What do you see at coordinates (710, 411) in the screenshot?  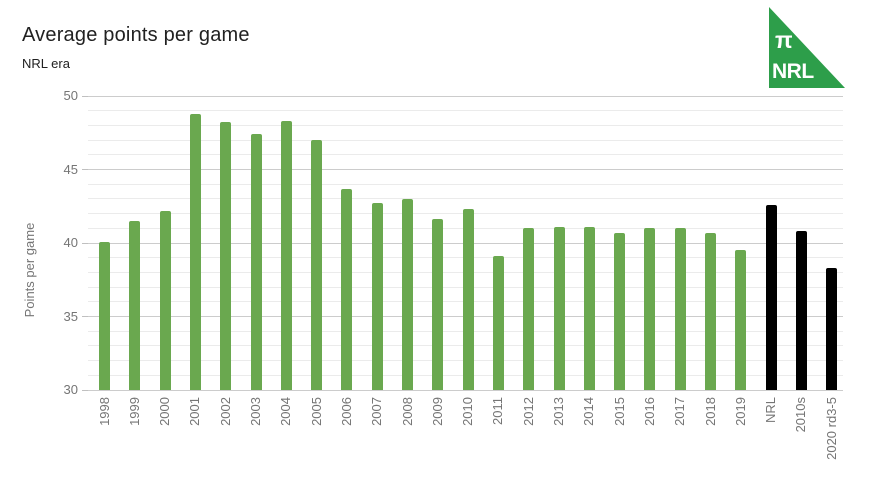 I see `x-tick-label: 2018` at bounding box center [710, 411].